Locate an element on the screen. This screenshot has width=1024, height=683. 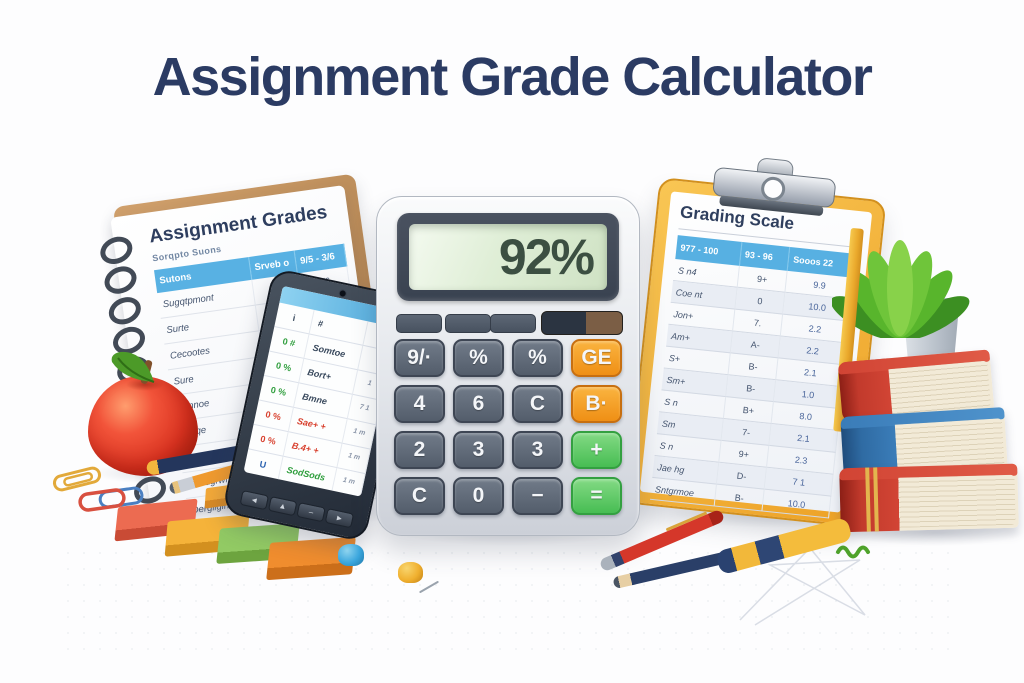
calc-key: + is located at coordinates (596, 450).